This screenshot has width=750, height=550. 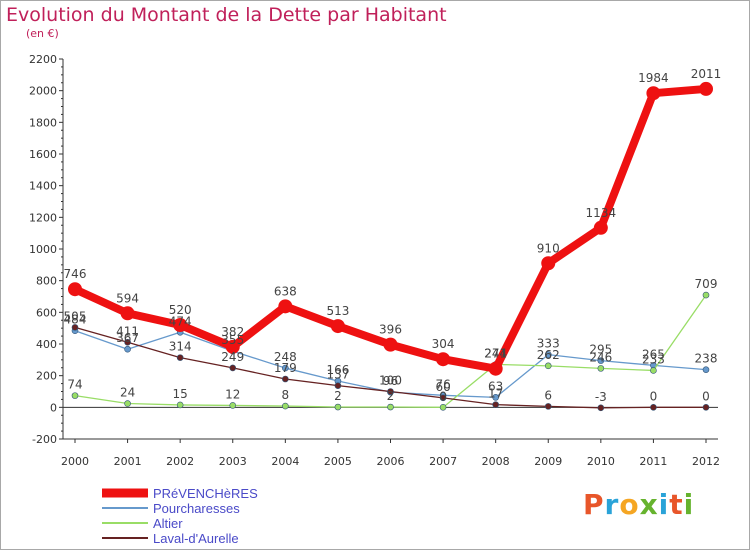 I want to click on legend-label: PRéVENCHèRES, so click(x=205, y=493).